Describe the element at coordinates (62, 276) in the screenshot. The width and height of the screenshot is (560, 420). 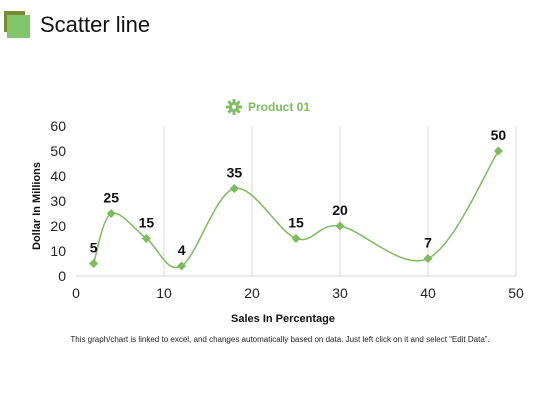
I see `y-tick-label: 0` at that location.